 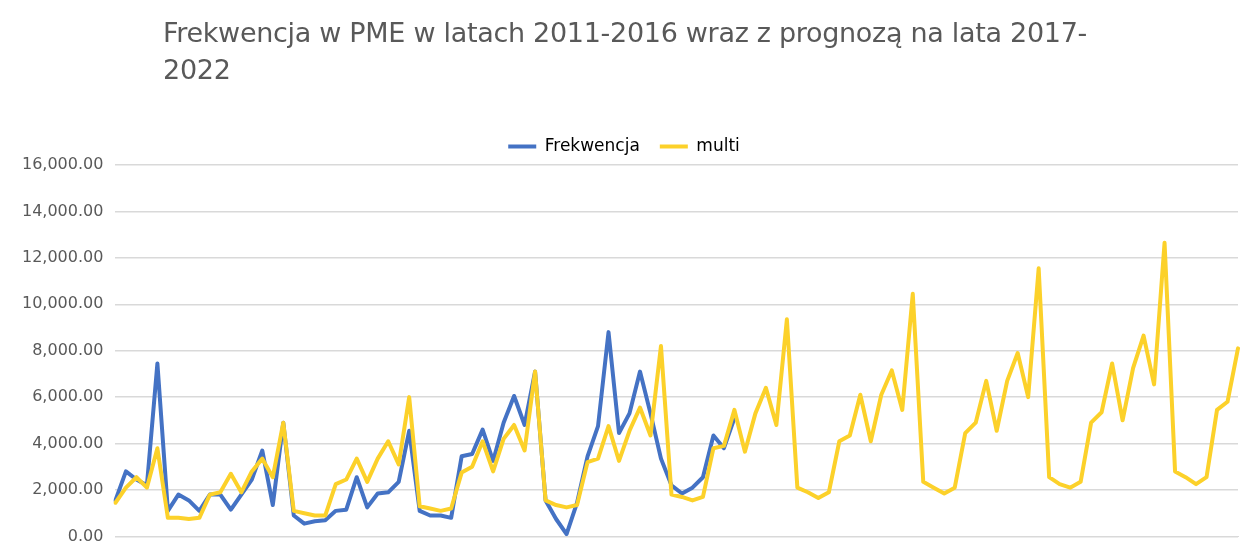 I want to click on y-tick-label: 4,000.00, so click(x=68, y=442).